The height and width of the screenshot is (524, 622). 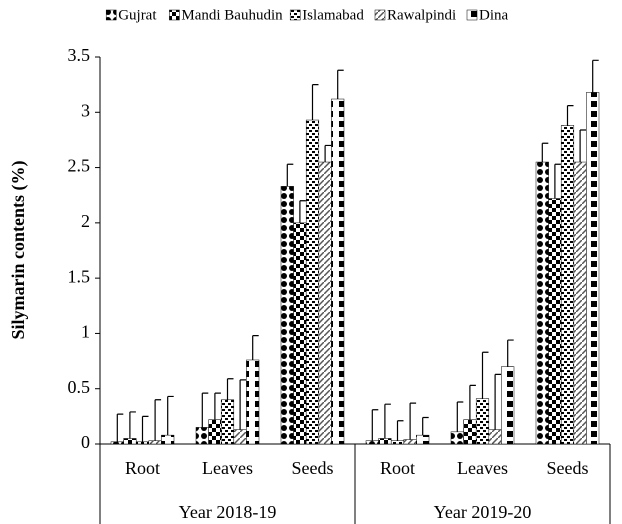 What do you see at coordinates (79, 55) in the screenshot?
I see `y-tick-label: 3.5` at bounding box center [79, 55].